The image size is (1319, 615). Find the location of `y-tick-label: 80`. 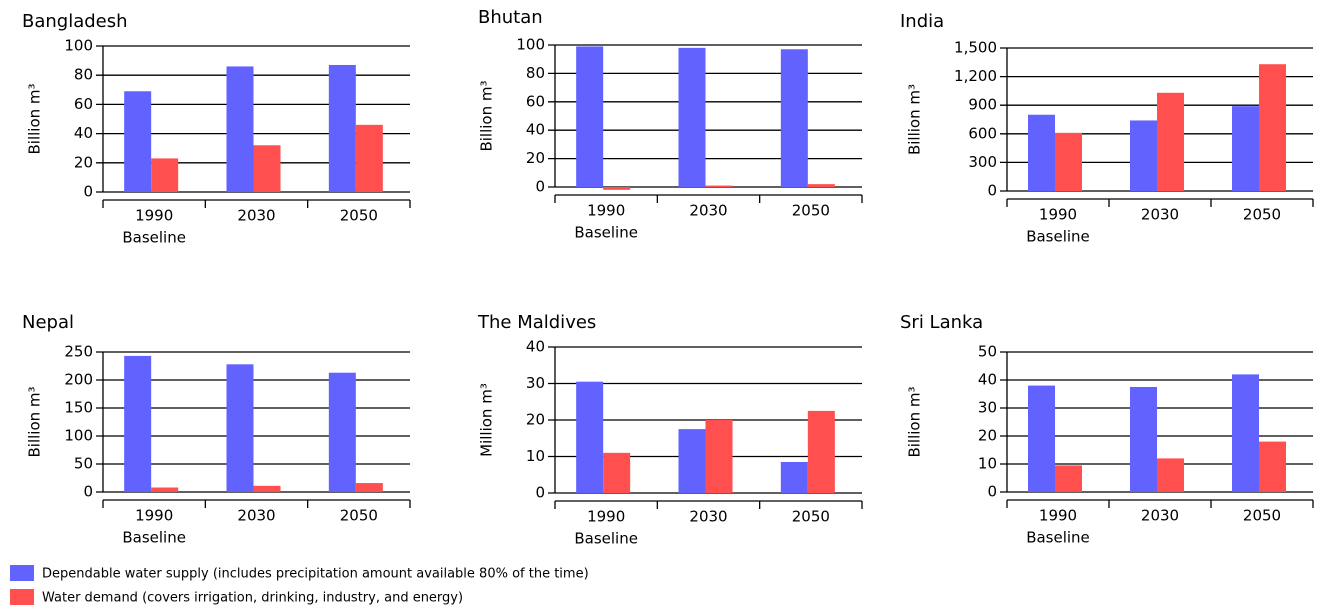

y-tick-label: 80 is located at coordinates (535, 73).